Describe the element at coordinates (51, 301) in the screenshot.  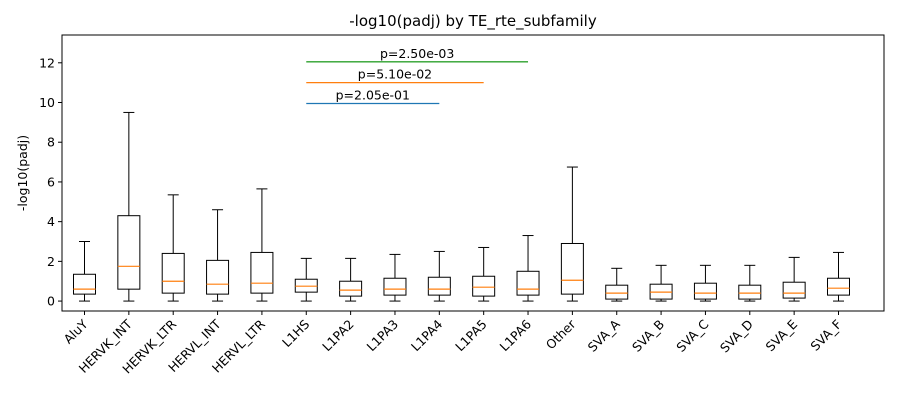
I see `y-tick-label: 0` at that location.